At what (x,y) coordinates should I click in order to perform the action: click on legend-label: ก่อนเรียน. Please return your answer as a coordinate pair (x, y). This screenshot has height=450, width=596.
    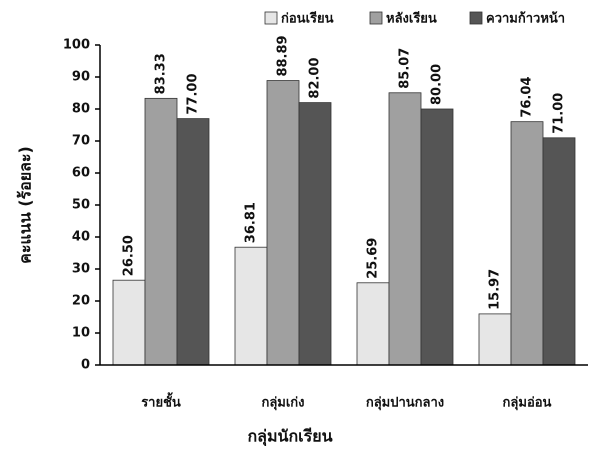
    Looking at the image, I should click on (307, 19).